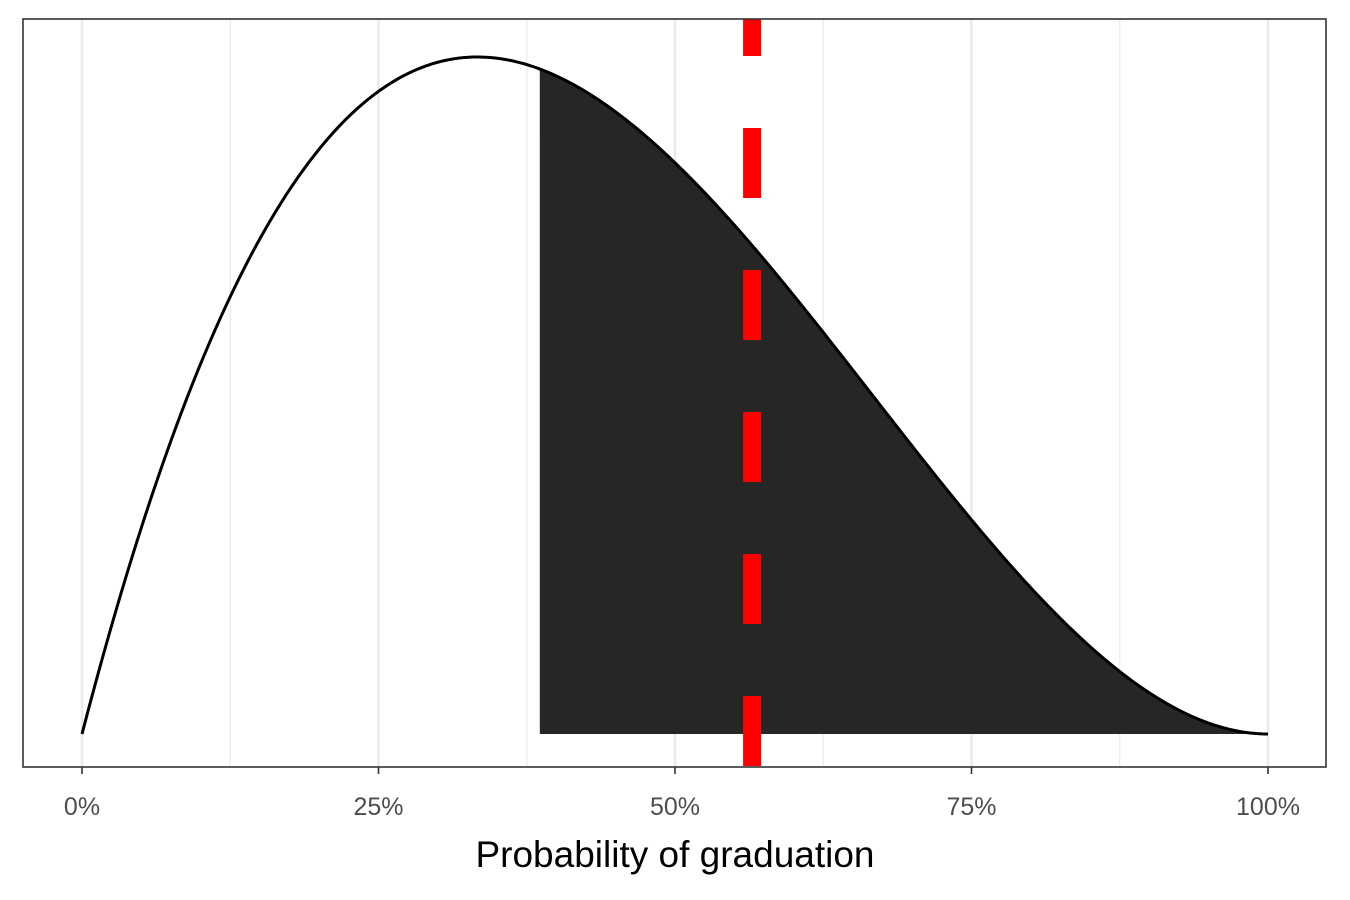  What do you see at coordinates (1268, 807) in the screenshot?
I see `x-tick-label-4: 100%` at bounding box center [1268, 807].